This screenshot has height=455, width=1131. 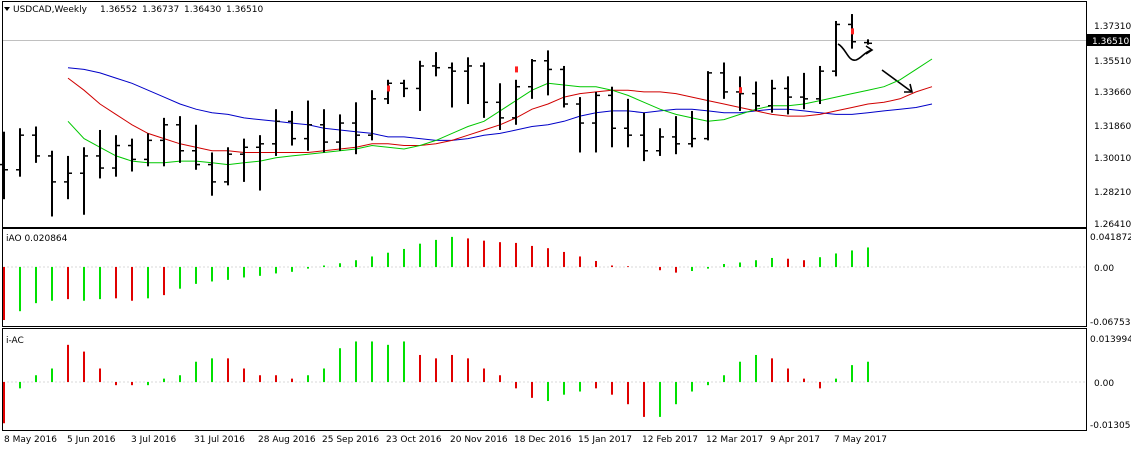 What do you see at coordinates (91, 440) in the screenshot?
I see `time-tick: 5 Jun 2016` at bounding box center [91, 440].